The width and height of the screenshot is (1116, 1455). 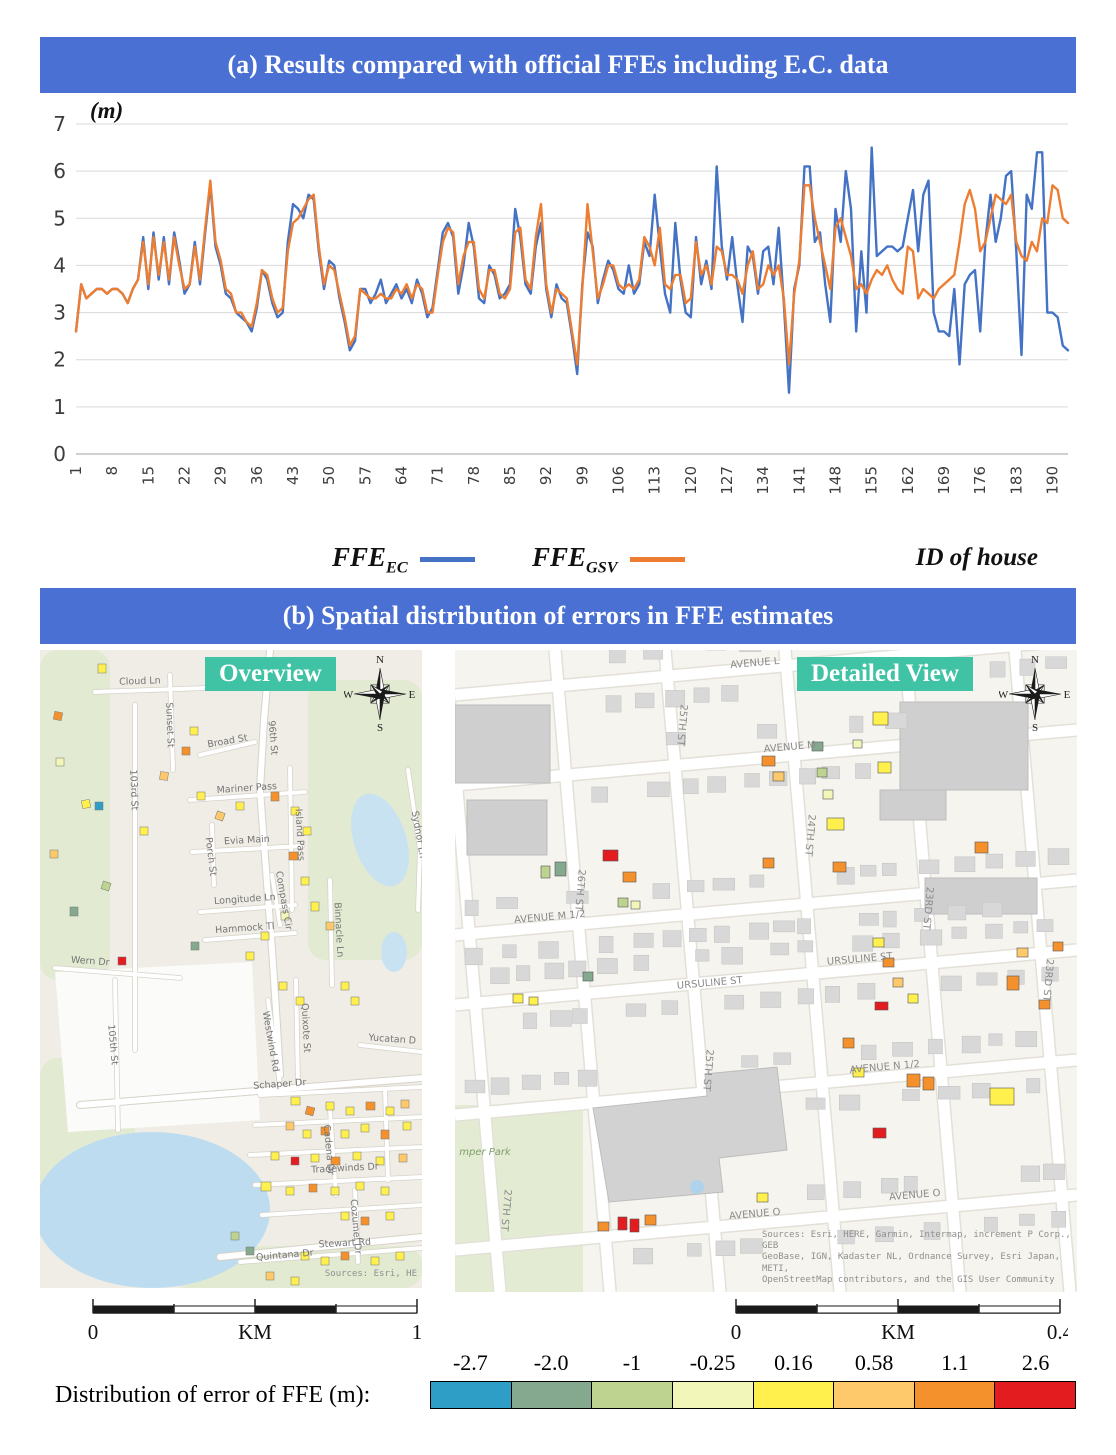 What do you see at coordinates (793, 1362) in the screenshot?
I see `ramp-tick: 0.16` at bounding box center [793, 1362].